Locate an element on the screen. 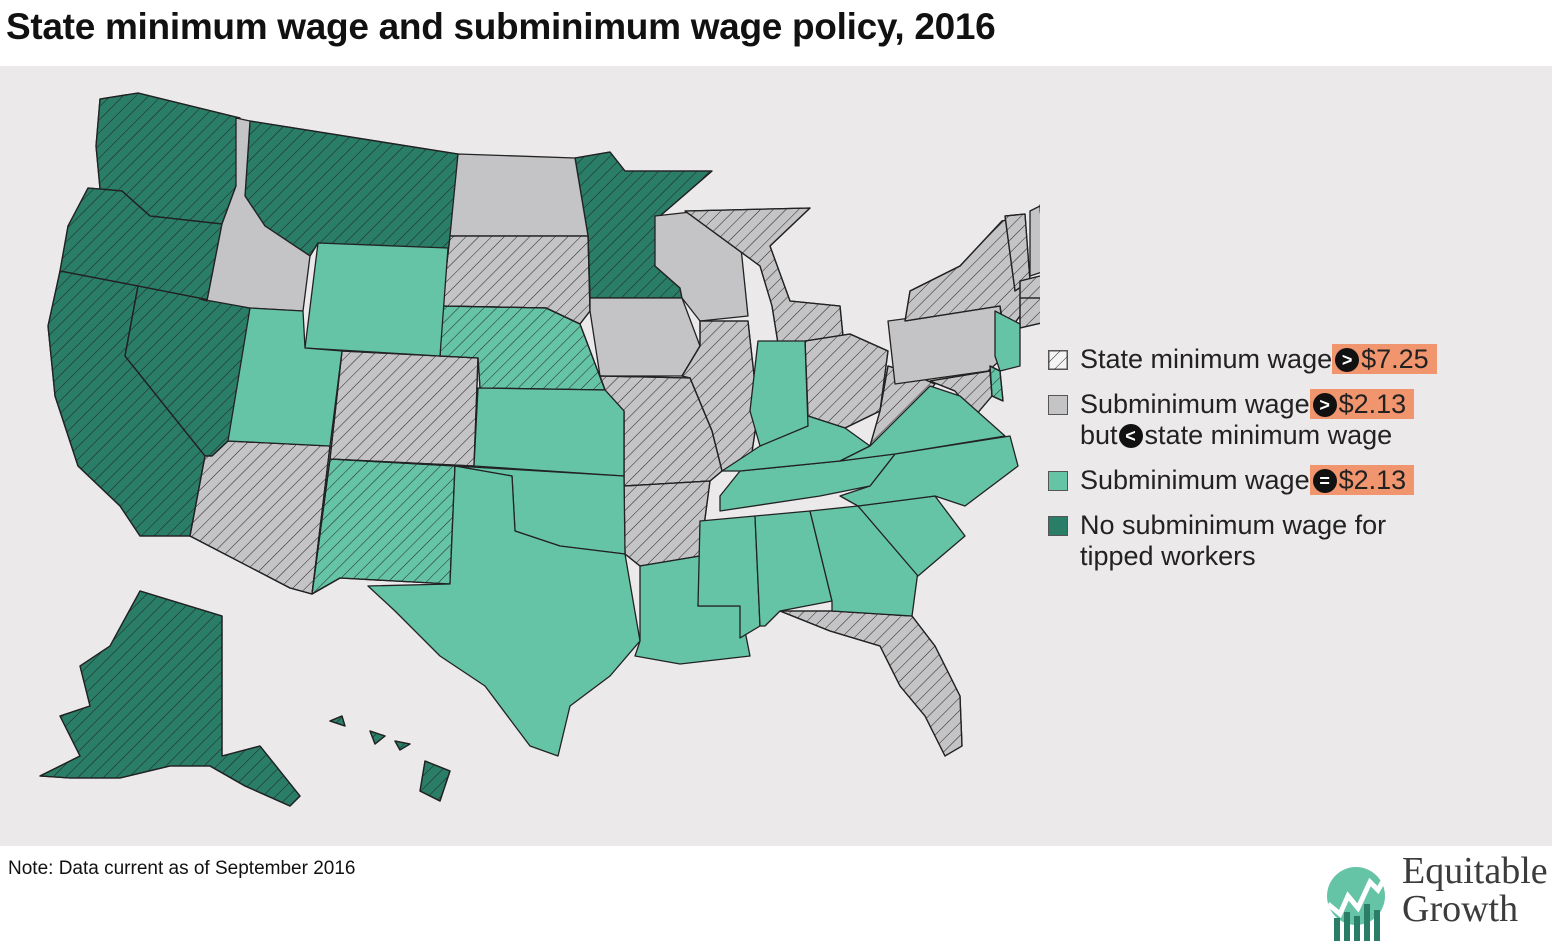 The image size is (1552, 941). legend-label-line2: tipped workers is located at coordinates (1168, 556).